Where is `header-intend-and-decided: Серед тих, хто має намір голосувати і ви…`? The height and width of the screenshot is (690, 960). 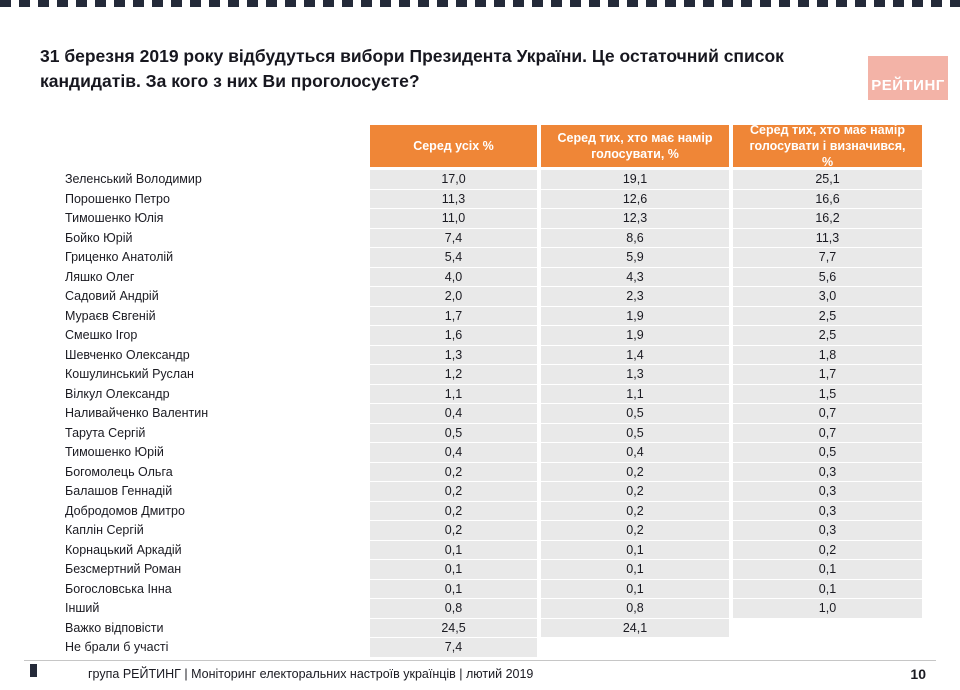 header-intend-and-decided: Серед тих, хто має намір голосувати і ви… is located at coordinates (827, 146).